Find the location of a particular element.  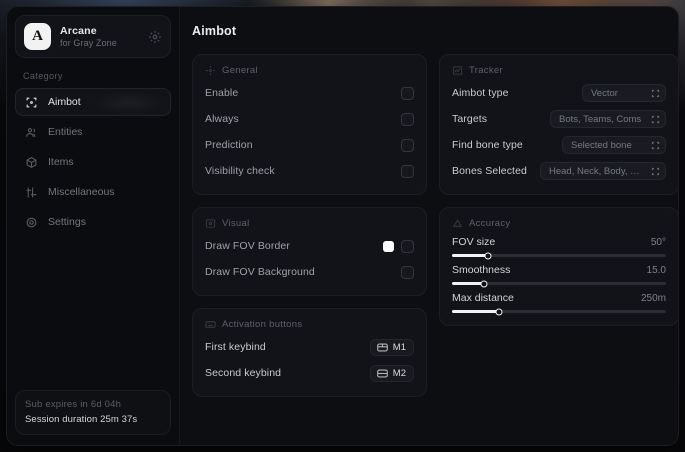

sidebar-item-label: Items is located at coordinates (61, 162).